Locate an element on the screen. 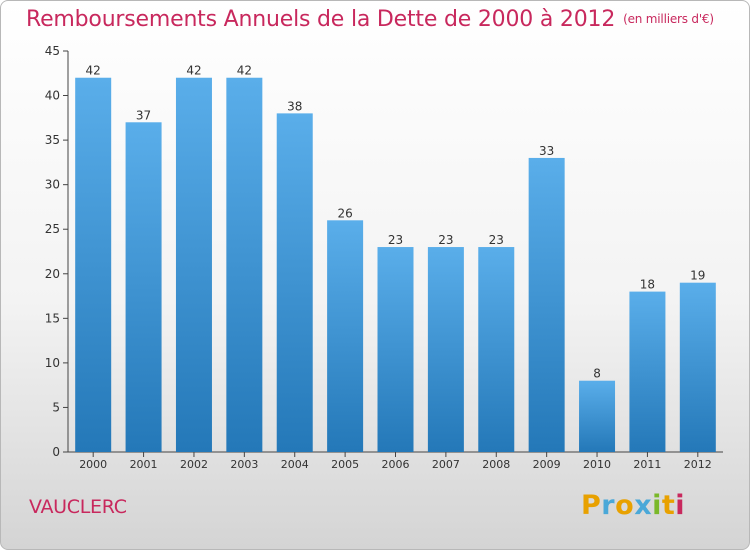  value-label-2004: 38 is located at coordinates (294, 106).